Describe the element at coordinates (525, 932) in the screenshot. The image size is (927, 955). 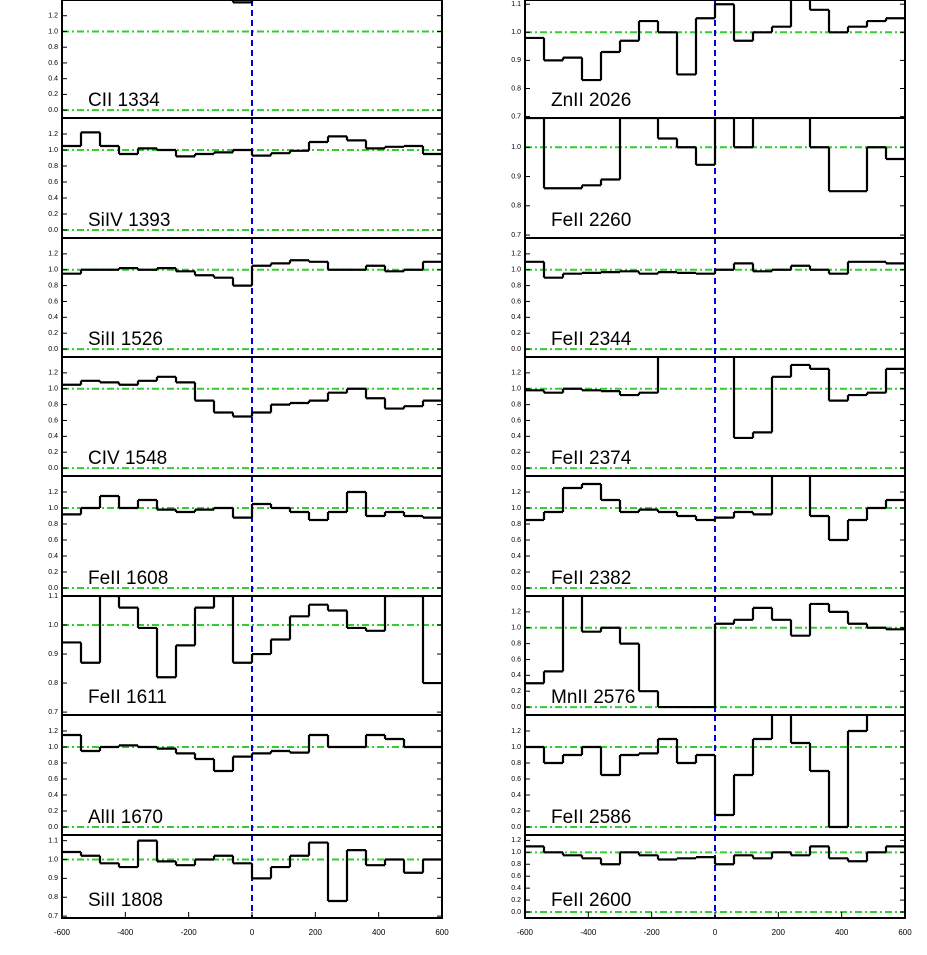
I see `x-tick-label: -600` at that location.